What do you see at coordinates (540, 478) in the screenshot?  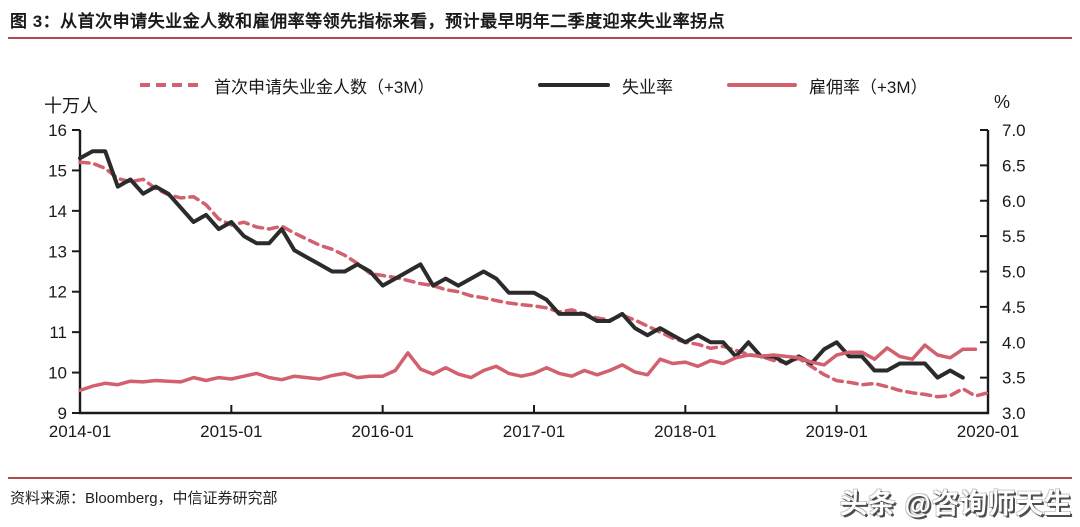 I see `footer-rule` at bounding box center [540, 478].